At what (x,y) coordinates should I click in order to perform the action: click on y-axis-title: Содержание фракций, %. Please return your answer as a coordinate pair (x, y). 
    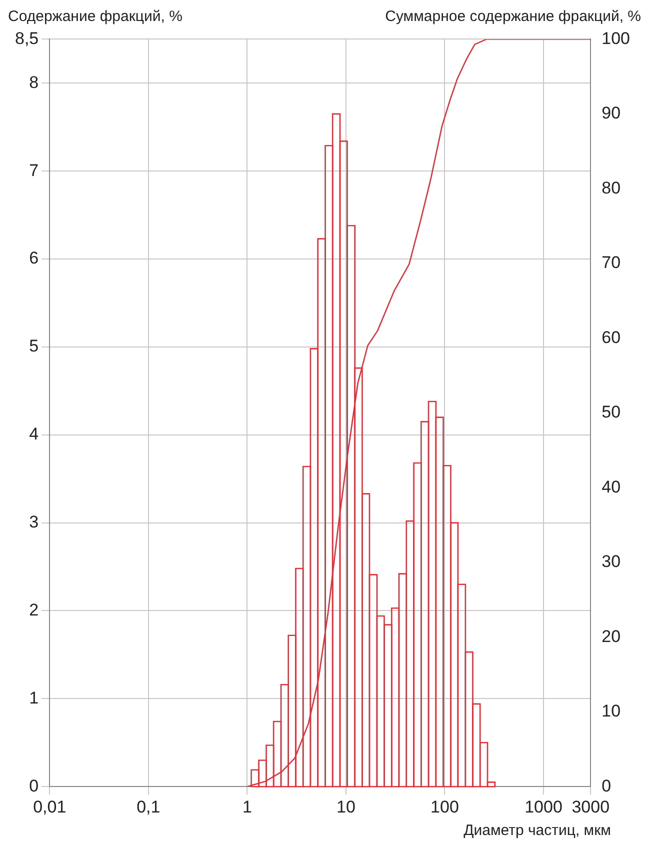
    Looking at the image, I should click on (95, 16).